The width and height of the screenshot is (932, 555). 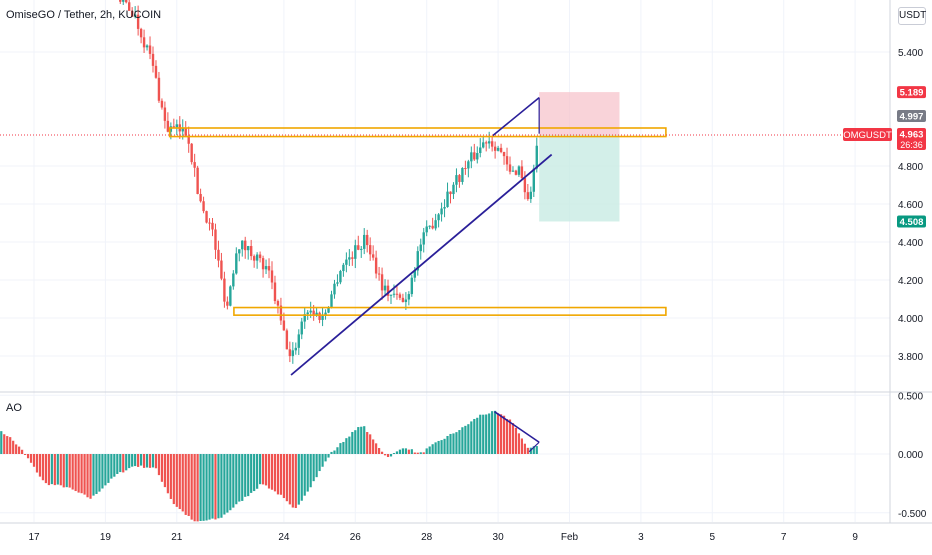 What do you see at coordinates (912, 135) in the screenshot?
I see `symbol-price-badge-value: 4.963` at bounding box center [912, 135].